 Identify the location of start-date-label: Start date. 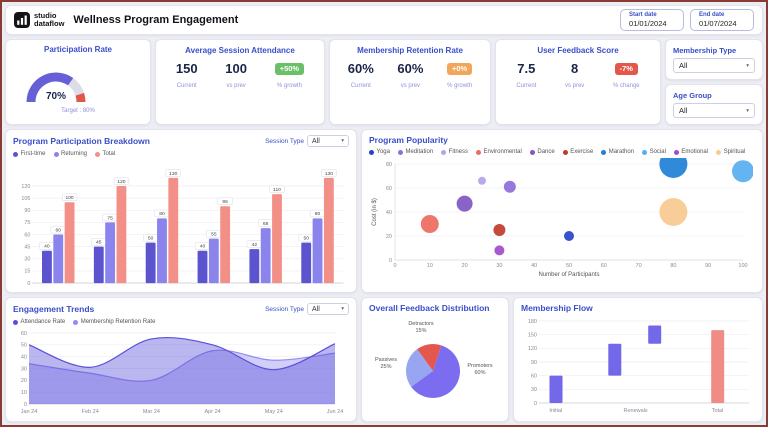
(643, 15).